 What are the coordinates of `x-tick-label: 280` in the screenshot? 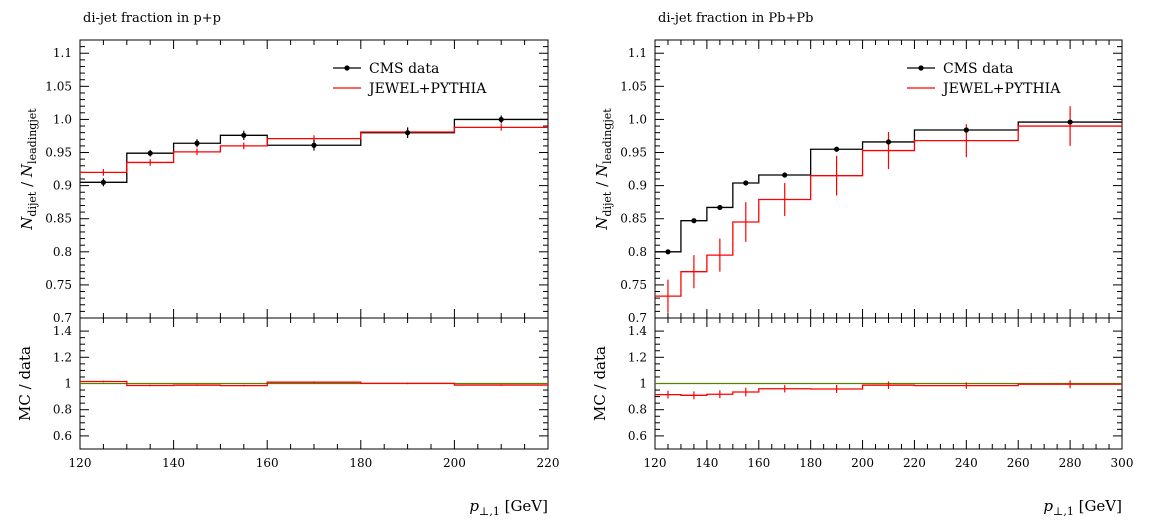 It's located at (1070, 463).